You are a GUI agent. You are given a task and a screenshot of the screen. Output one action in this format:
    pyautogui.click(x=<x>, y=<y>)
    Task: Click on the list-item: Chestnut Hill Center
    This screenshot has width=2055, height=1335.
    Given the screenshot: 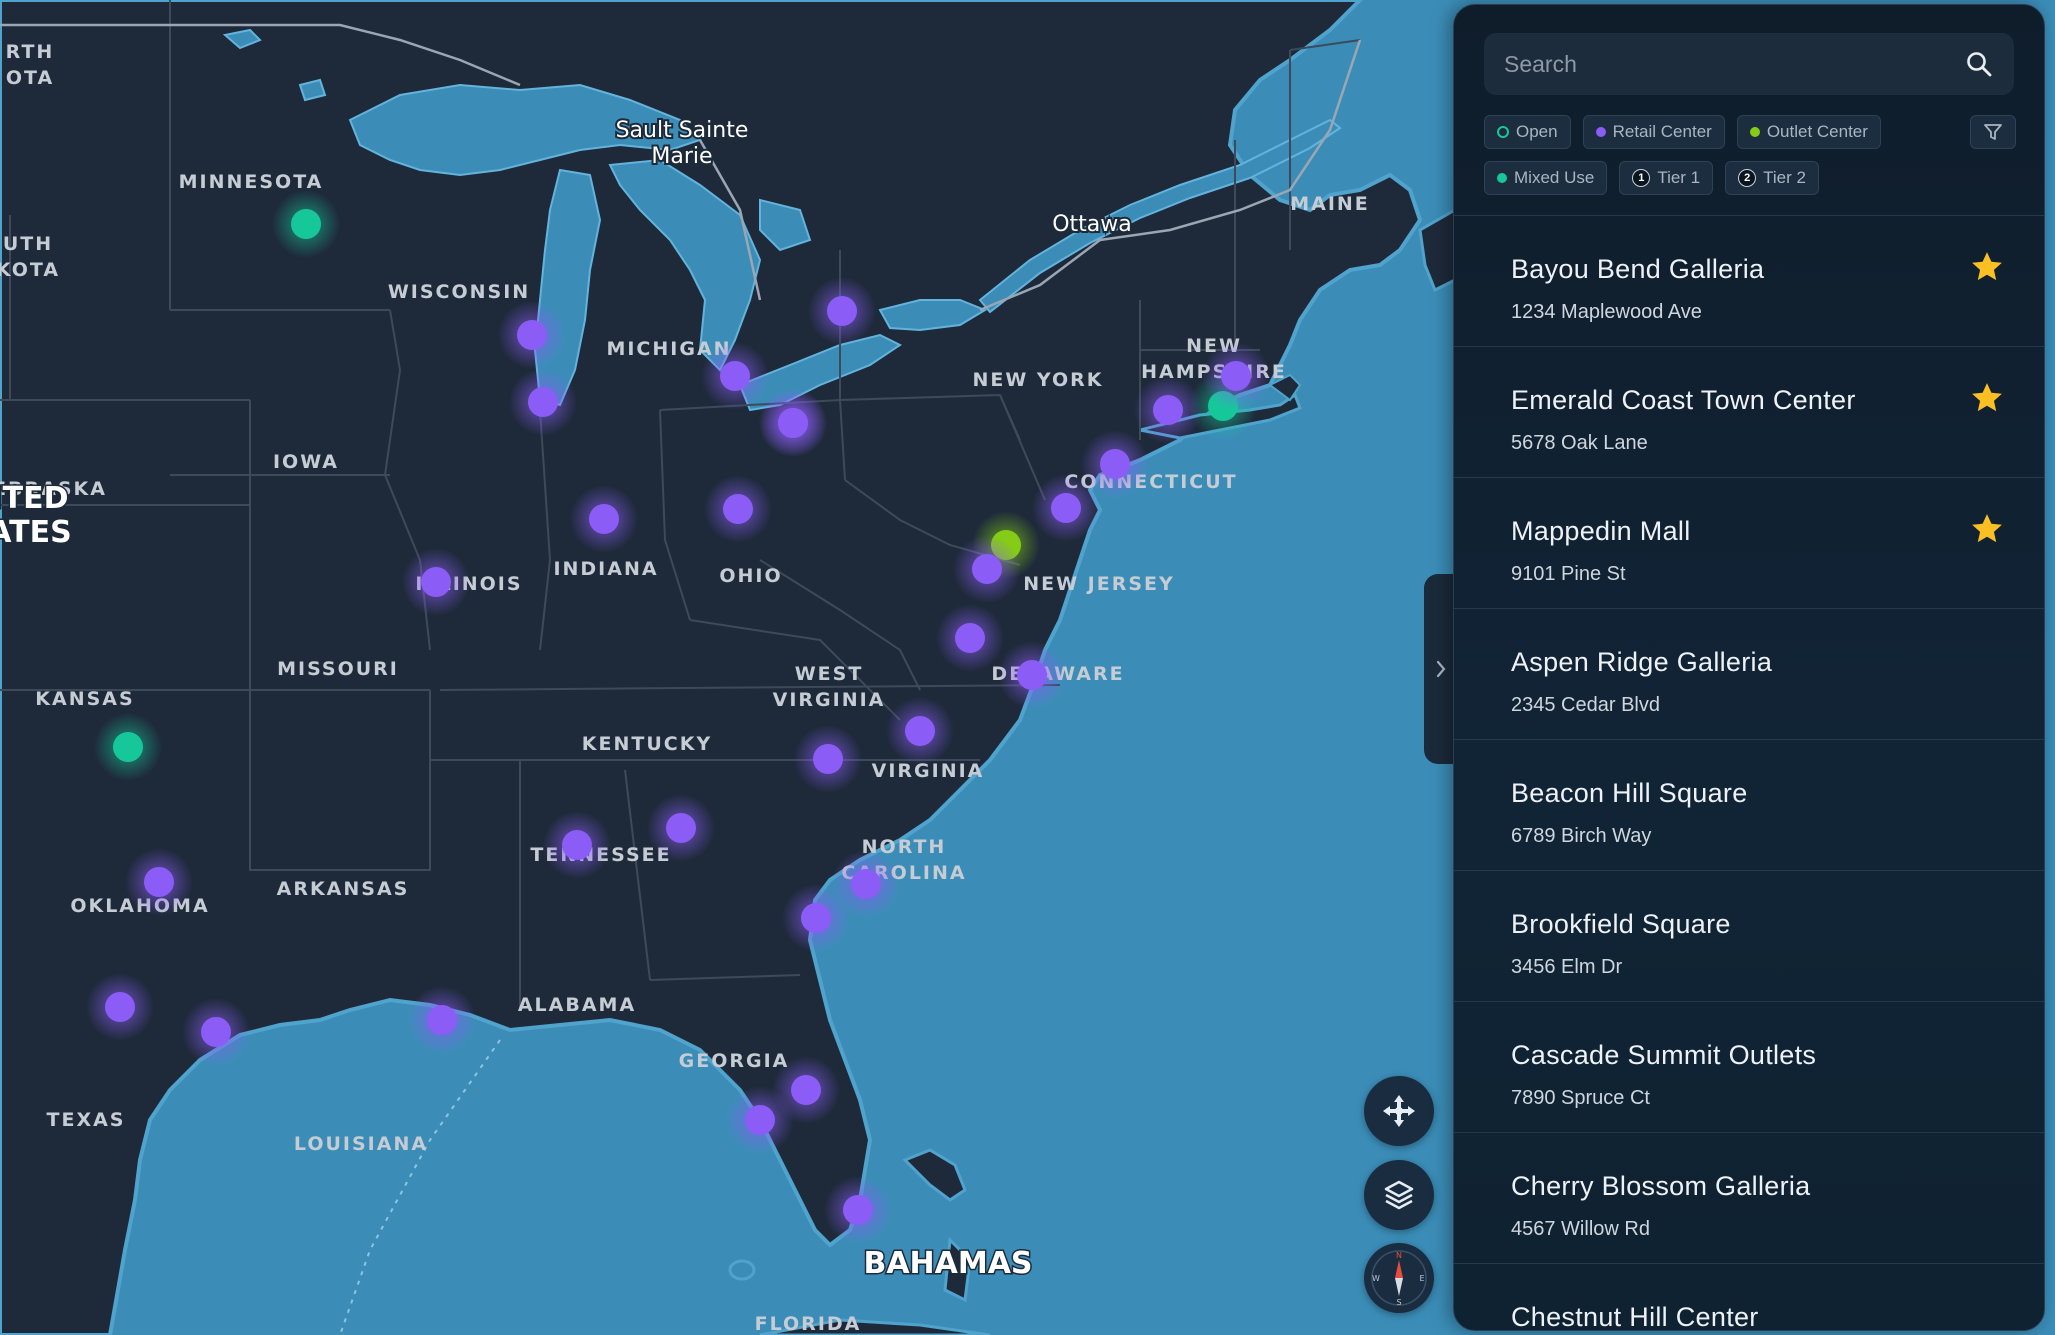 What is the action you would take?
    pyautogui.click(x=1749, y=1296)
    